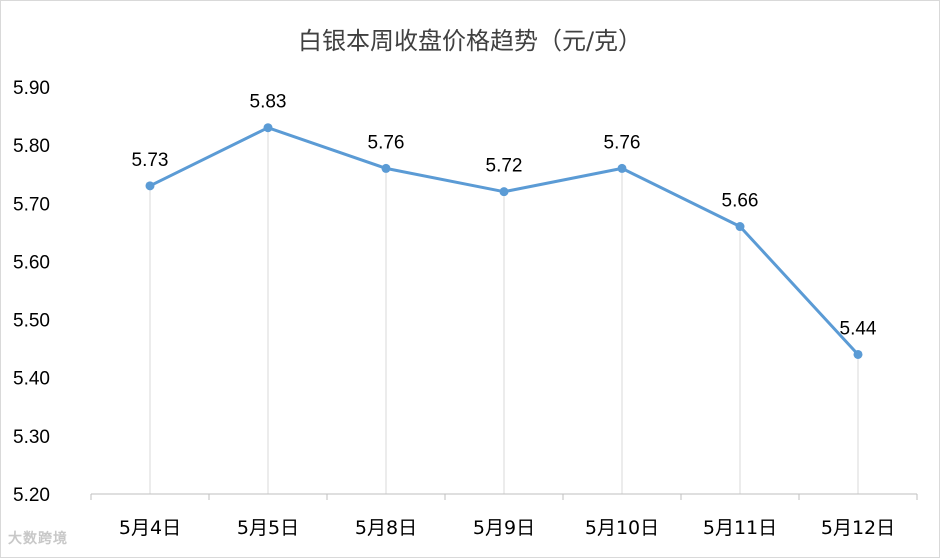 The image size is (940, 558). What do you see at coordinates (858, 328) in the screenshot?
I see `data-label: 5.44` at bounding box center [858, 328].